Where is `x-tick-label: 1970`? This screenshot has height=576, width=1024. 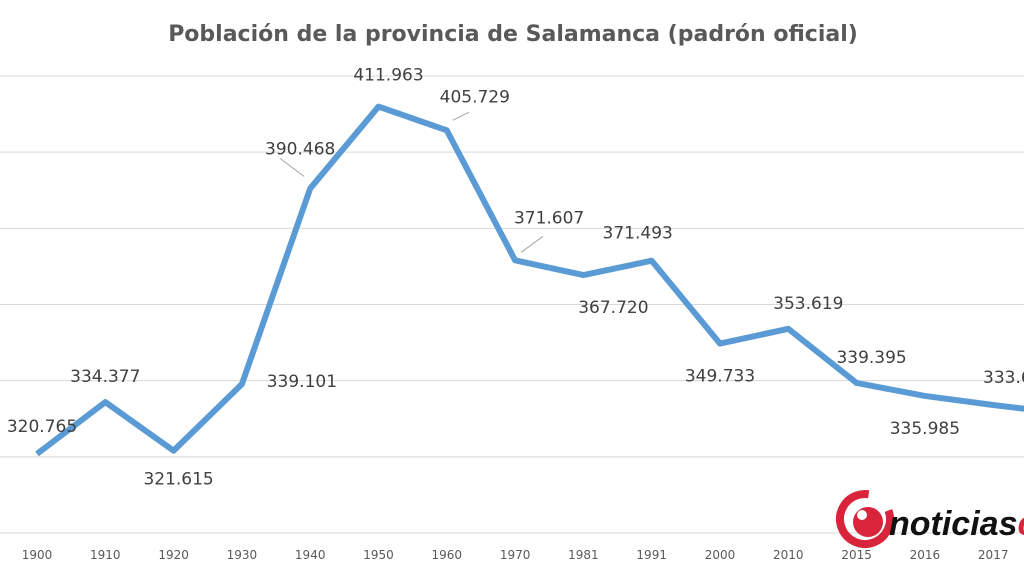 x-tick-label: 1970 is located at coordinates (515, 555).